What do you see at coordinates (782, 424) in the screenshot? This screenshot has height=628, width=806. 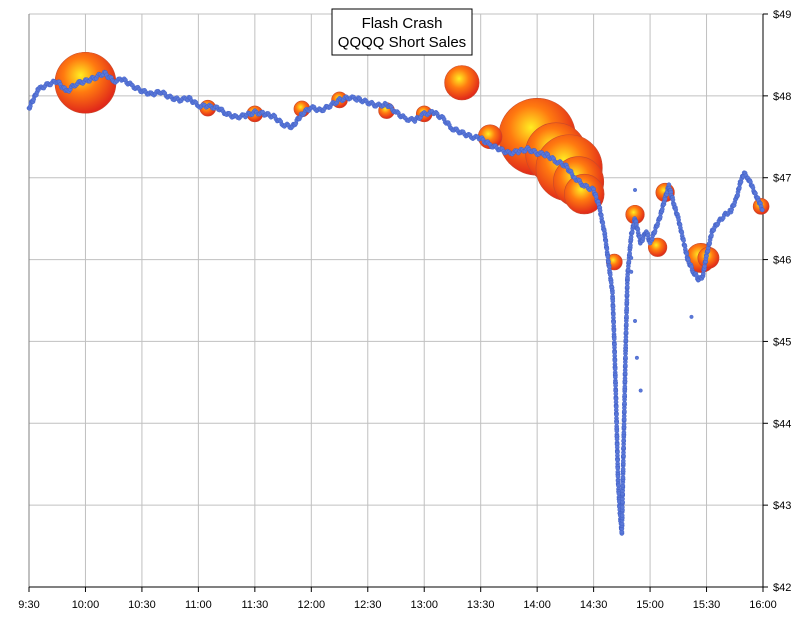 I see `y-tick-label: $44` at bounding box center [782, 424].